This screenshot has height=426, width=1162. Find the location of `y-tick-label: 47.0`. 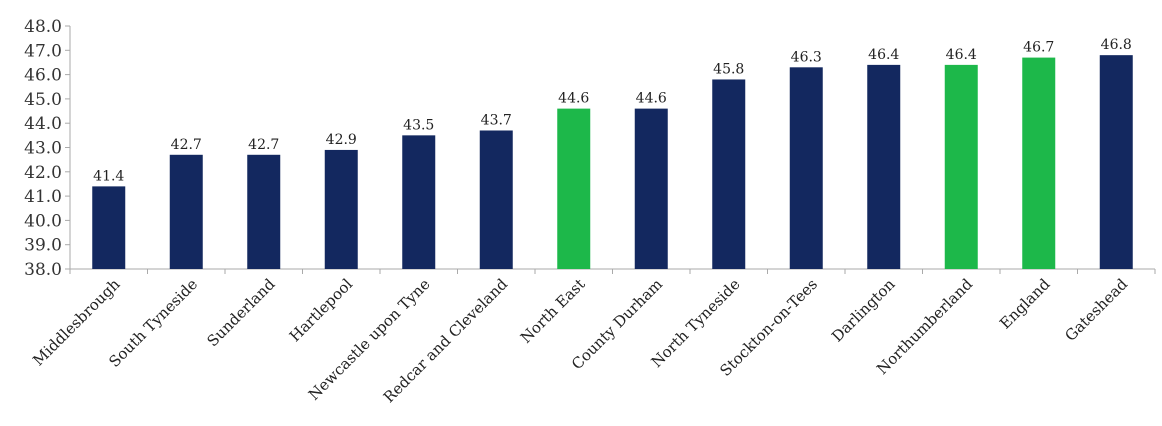

y-tick-label: 47.0 is located at coordinates (43, 51).